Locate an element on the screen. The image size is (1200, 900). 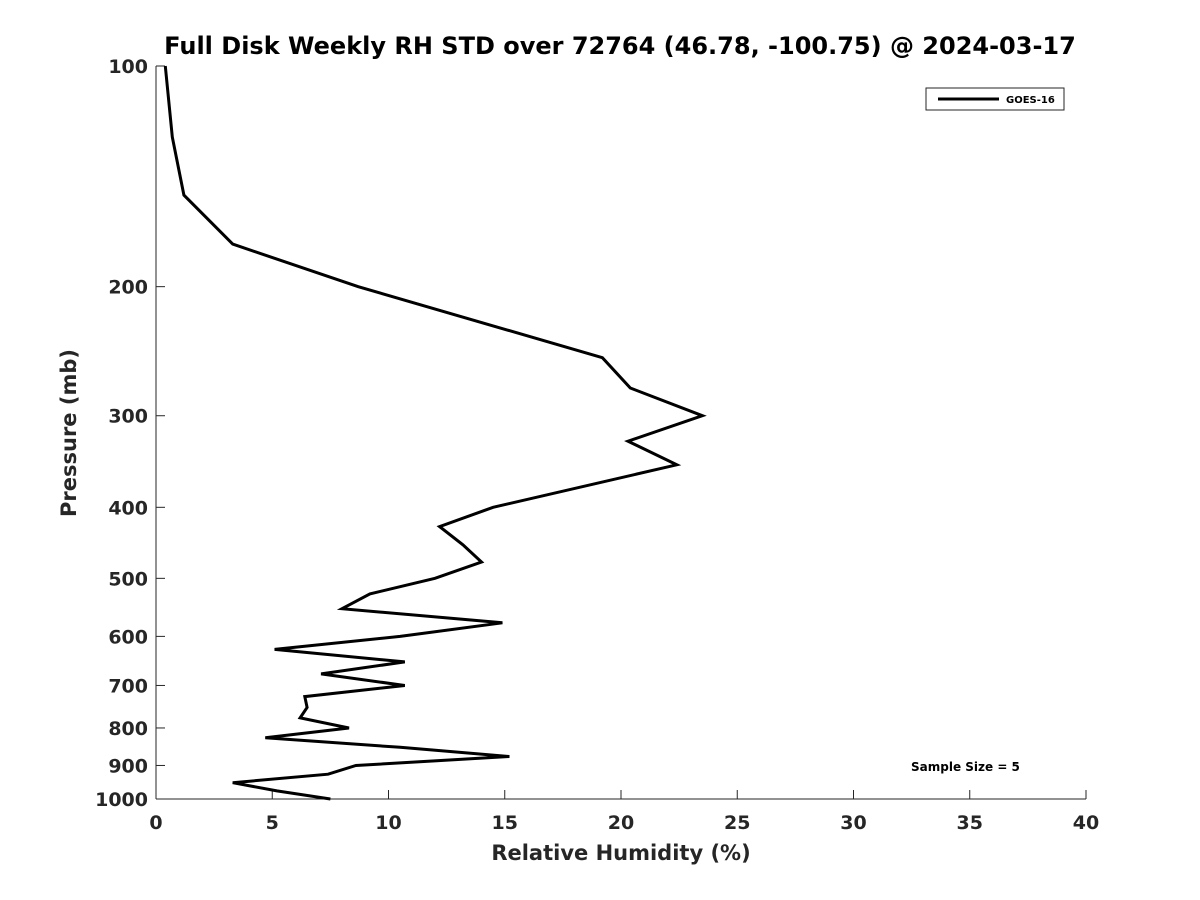
y-tick-label: 500 is located at coordinates (128, 579).